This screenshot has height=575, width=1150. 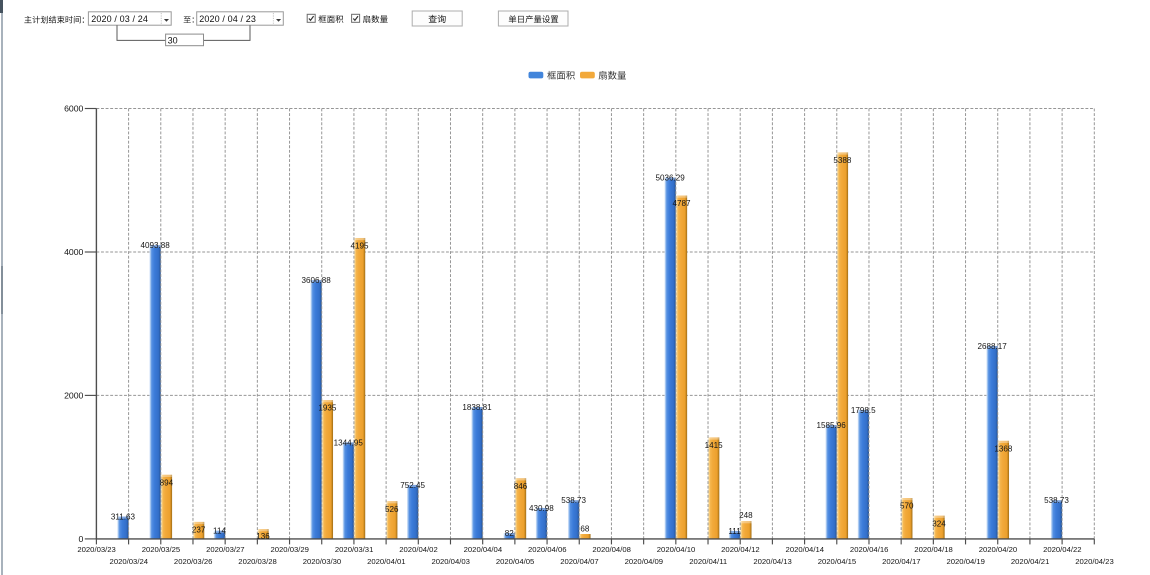 What do you see at coordinates (316, 280) in the screenshot?
I see `svg-text: 3606.88` at bounding box center [316, 280].